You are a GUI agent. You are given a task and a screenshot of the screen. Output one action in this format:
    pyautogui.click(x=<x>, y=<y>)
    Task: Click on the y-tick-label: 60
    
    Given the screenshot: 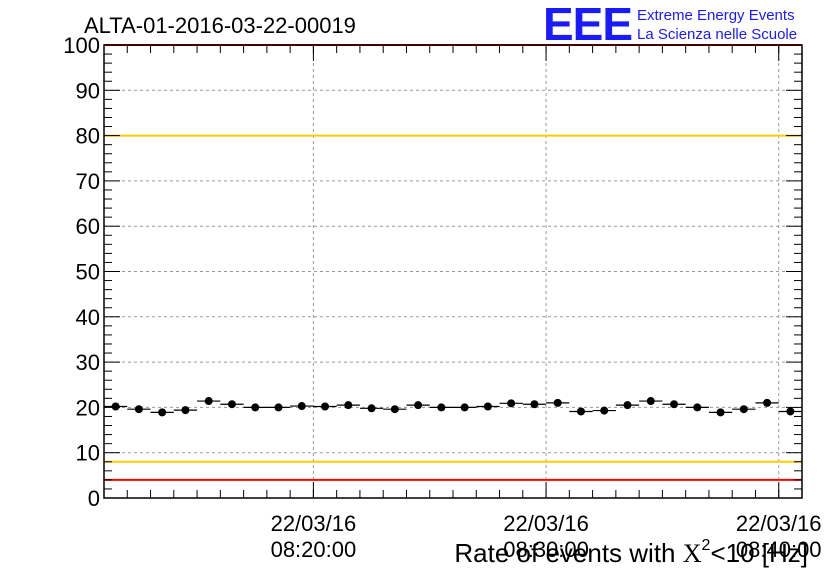 What is the action you would take?
    pyautogui.click(x=88, y=226)
    